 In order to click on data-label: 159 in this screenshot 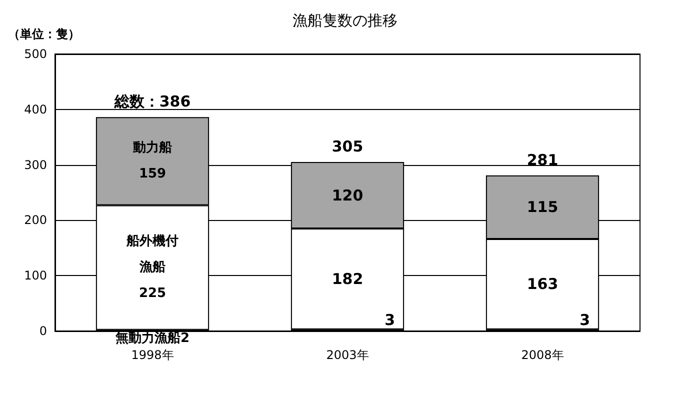, I will do `click(152, 174)`.